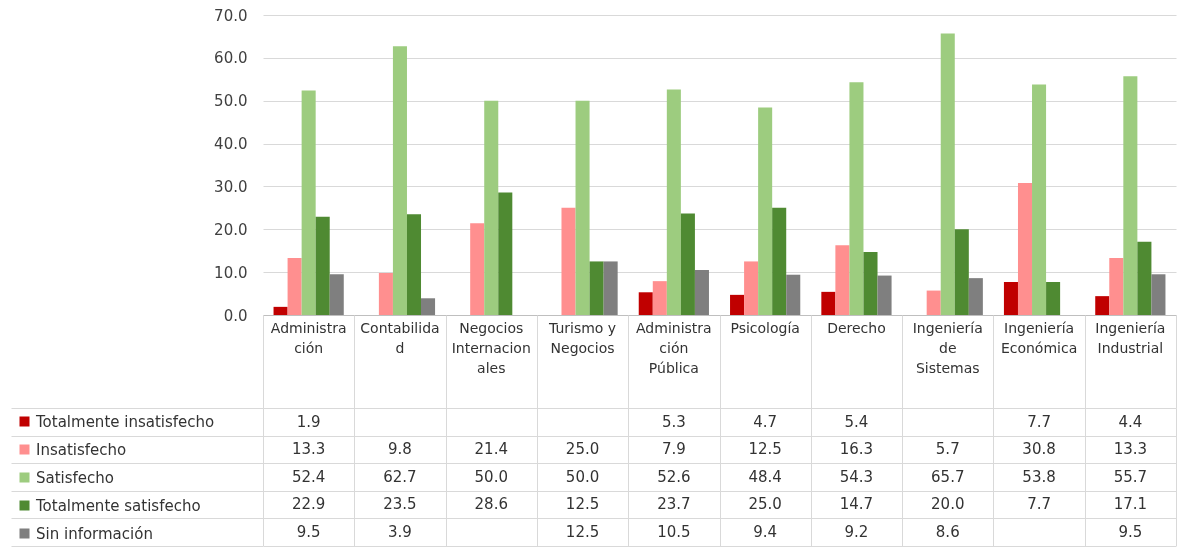  I want to click on y-tick-label: 0.0, so click(235, 315).